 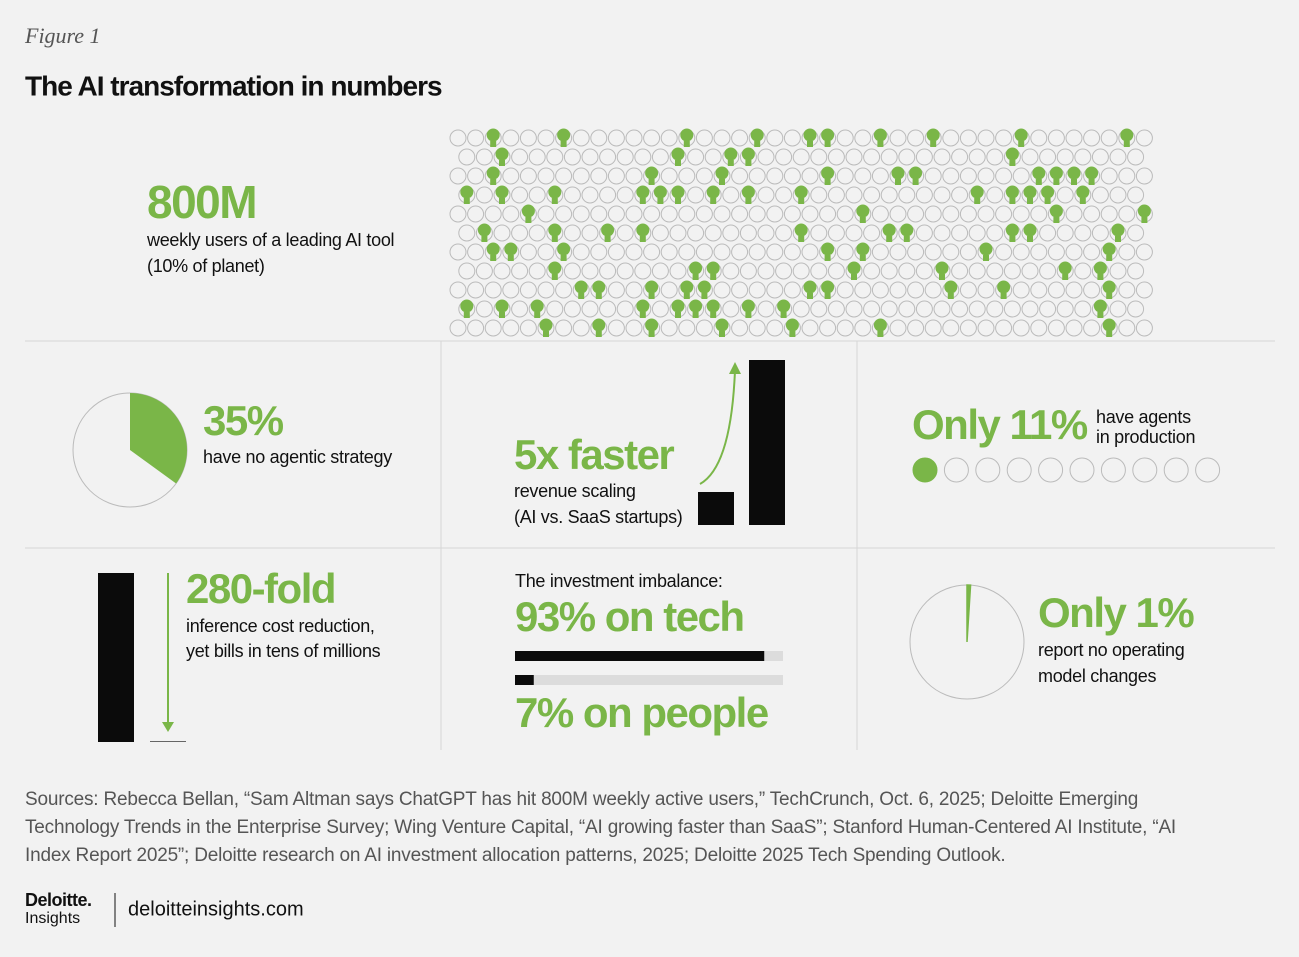 I want to click on agent-dot, so click(x=1019, y=470).